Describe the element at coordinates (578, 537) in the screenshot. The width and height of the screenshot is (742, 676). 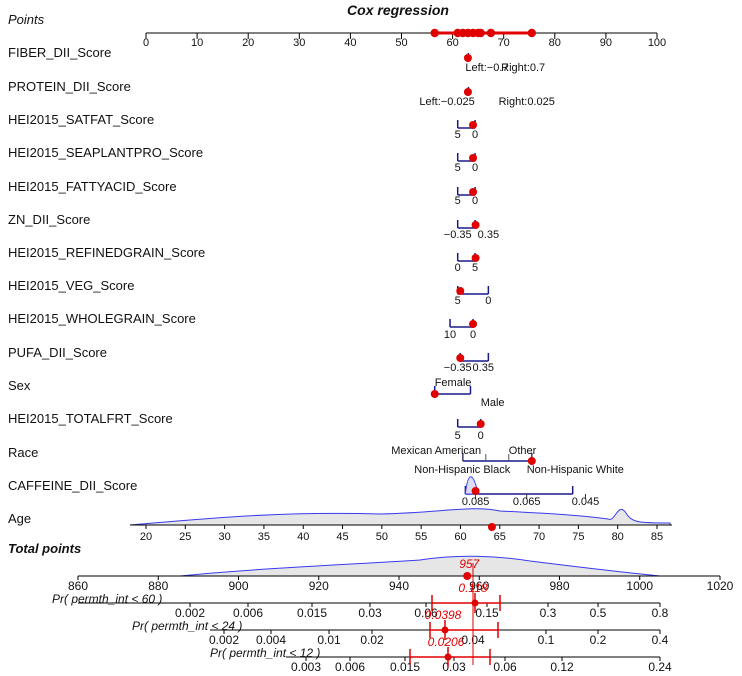
I see `age-tick-label: 75` at that location.